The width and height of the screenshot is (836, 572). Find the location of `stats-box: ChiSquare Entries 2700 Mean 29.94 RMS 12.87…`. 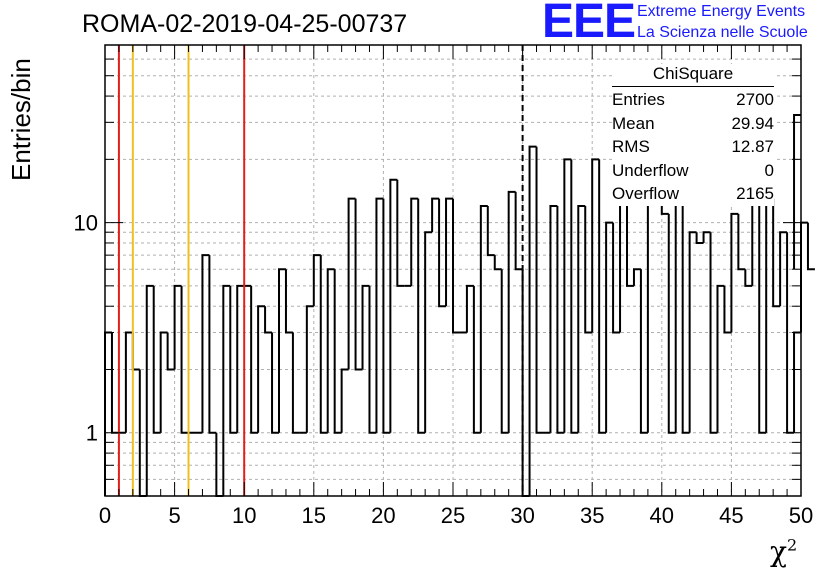

stats-box: ChiSquare Entries 2700 Mean 29.94 RMS 12.87… is located at coordinates (693, 135).